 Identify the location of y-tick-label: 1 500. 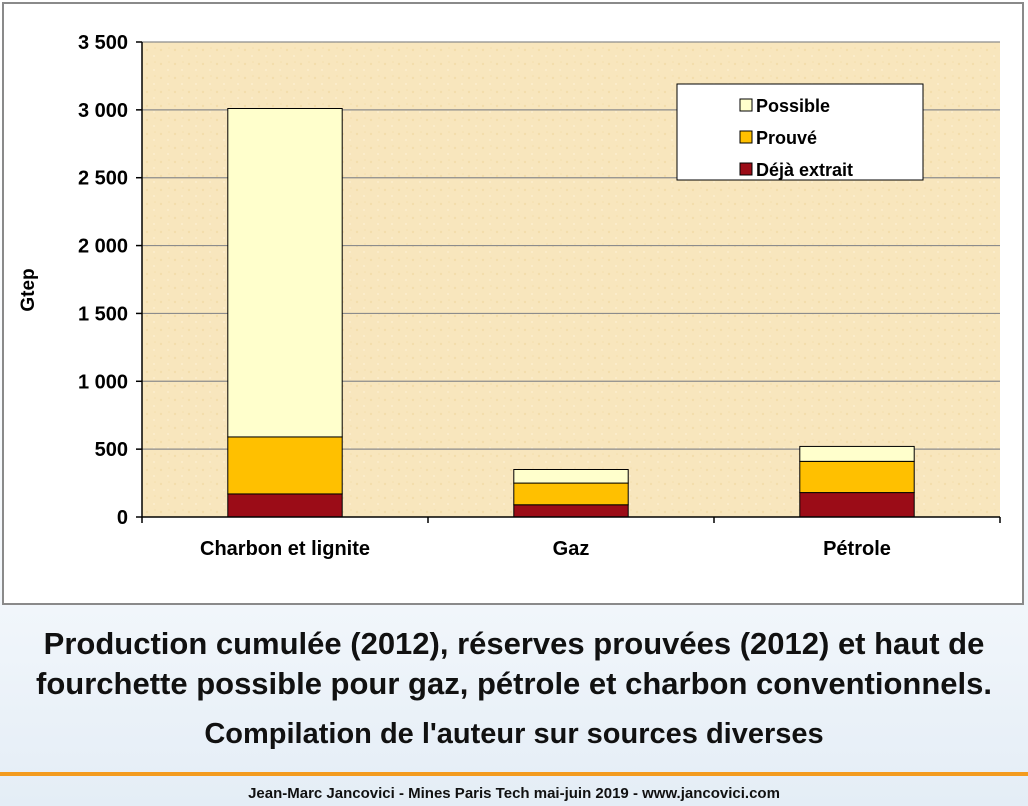
(103, 314).